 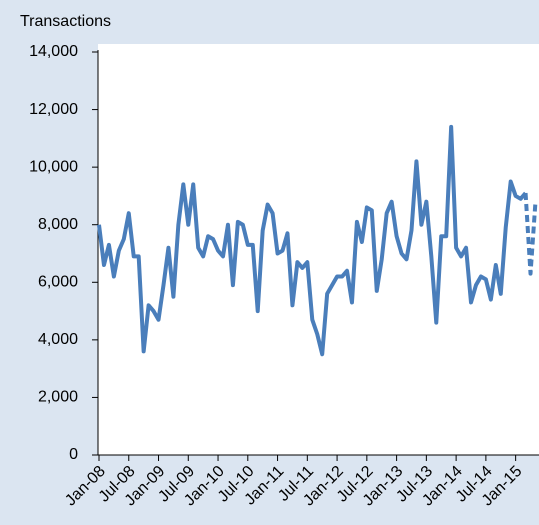 What do you see at coordinates (58, 397) in the screenshot?
I see `y-tick-label: 2,000` at bounding box center [58, 397].